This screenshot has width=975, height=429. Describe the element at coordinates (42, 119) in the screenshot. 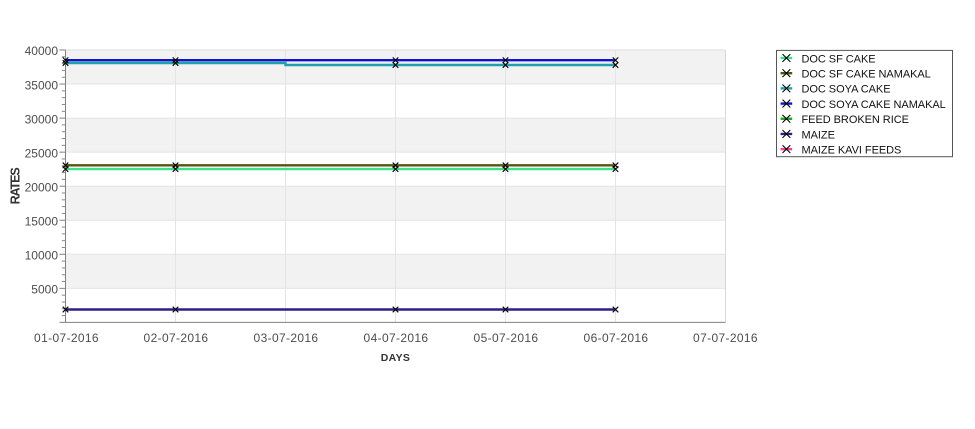

I see `svg-text: 30000` at that location.